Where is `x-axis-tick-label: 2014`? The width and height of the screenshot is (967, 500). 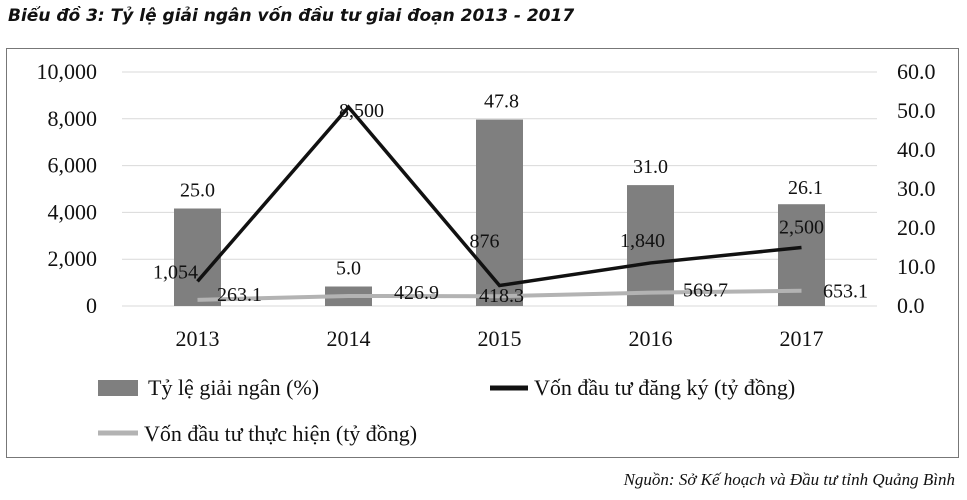 x-axis-tick-label: 2014 is located at coordinates (349, 338).